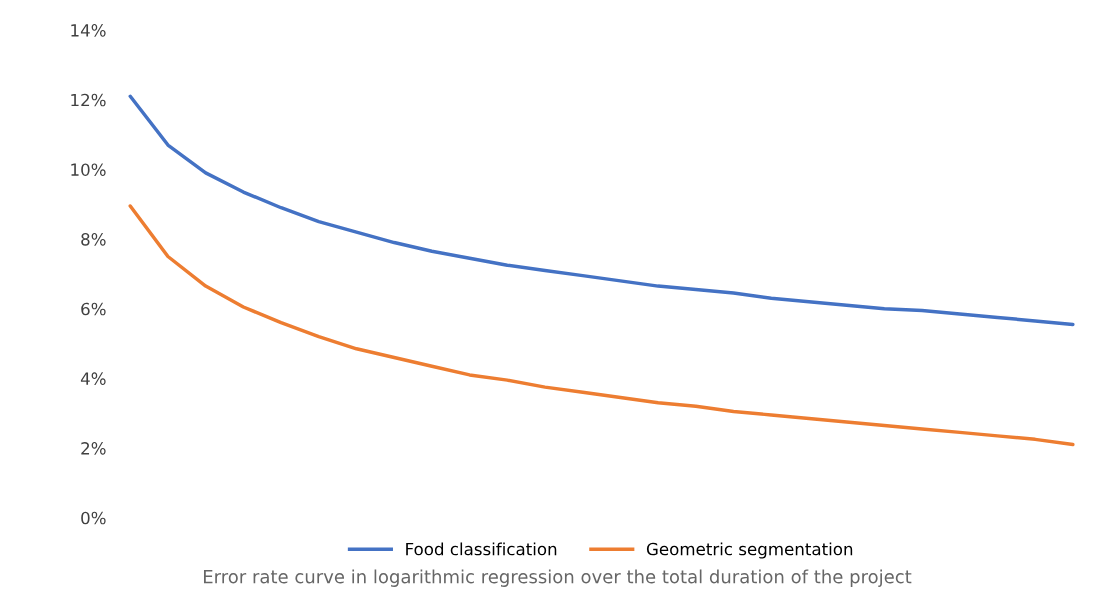  Describe the element at coordinates (93, 378) in the screenshot. I see `y-tick-label: 4%` at that location.